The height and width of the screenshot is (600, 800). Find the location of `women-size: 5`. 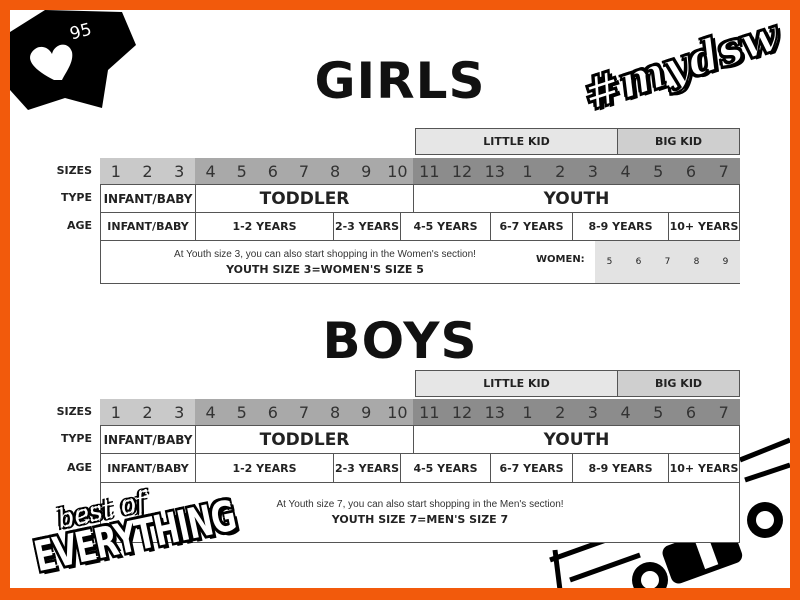

women-size: 5 is located at coordinates (609, 262).